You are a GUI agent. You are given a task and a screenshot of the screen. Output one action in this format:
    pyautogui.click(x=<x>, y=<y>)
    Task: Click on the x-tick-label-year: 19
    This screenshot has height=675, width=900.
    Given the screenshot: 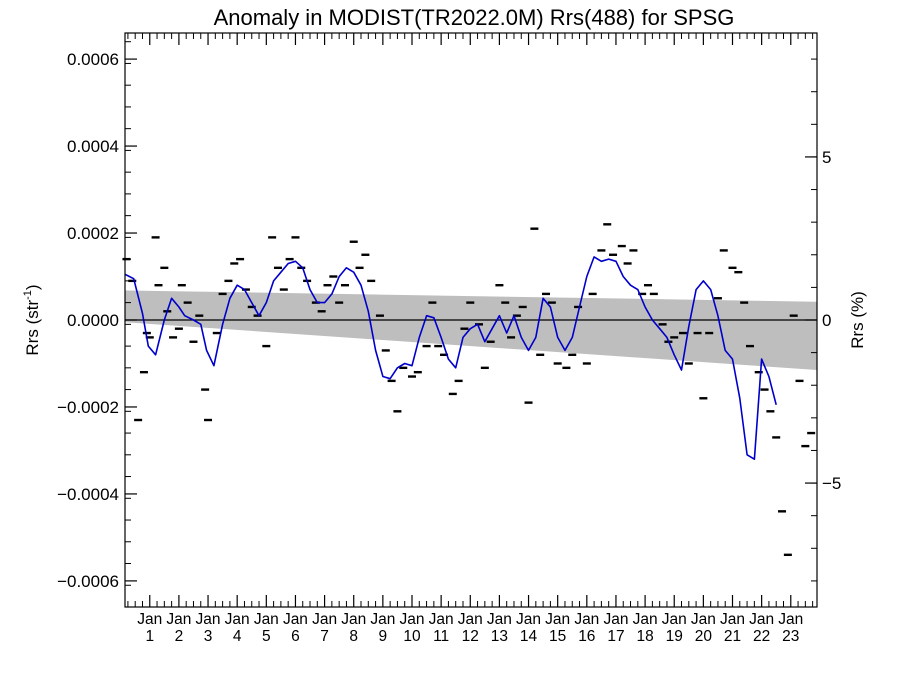 What is the action you would take?
    pyautogui.click(x=674, y=636)
    